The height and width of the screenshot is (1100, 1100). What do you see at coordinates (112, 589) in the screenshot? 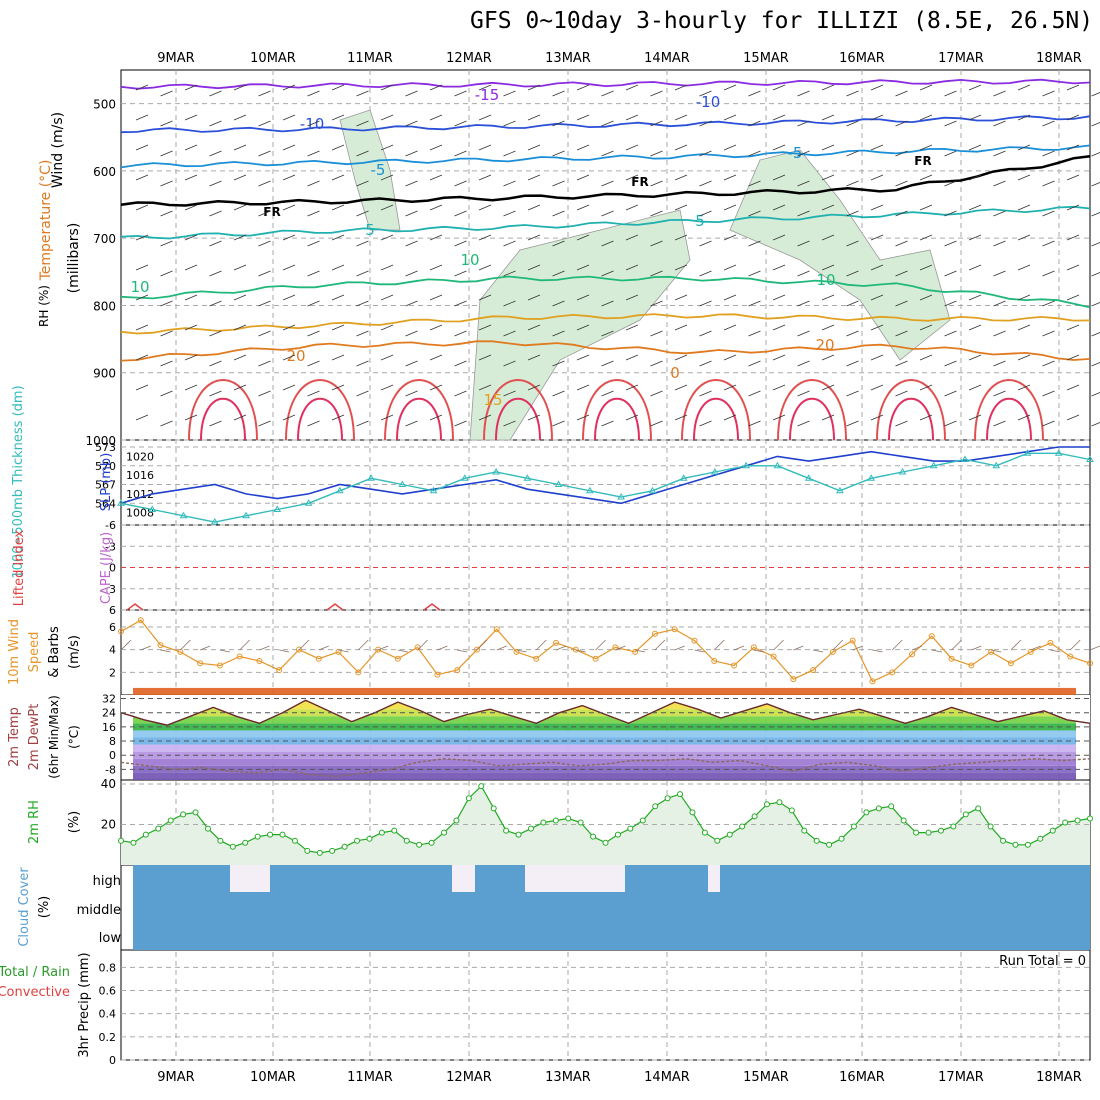
I see `li-tick: 3` at bounding box center [112, 589].